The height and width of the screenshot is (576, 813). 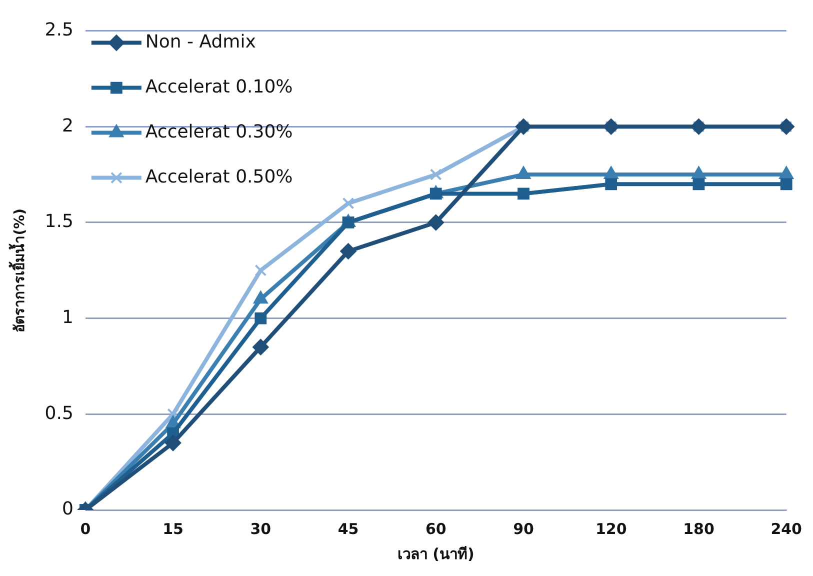 I want to click on x-tick-label: 0, so click(x=85, y=529).